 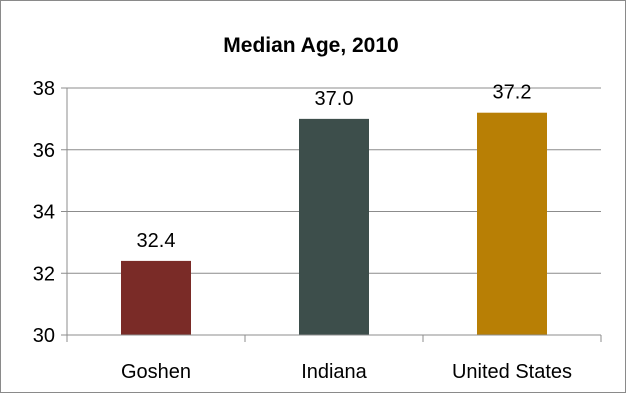 I want to click on x-category-label: Indiana, so click(x=334, y=372).